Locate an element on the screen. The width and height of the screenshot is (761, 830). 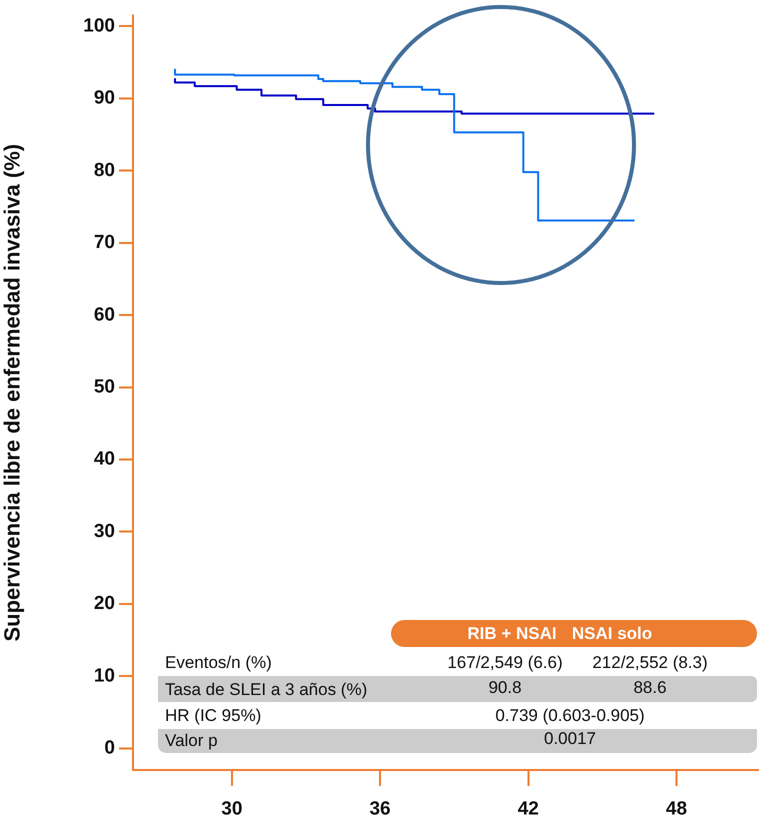
annotation: Valor p is located at coordinates (191, 741).